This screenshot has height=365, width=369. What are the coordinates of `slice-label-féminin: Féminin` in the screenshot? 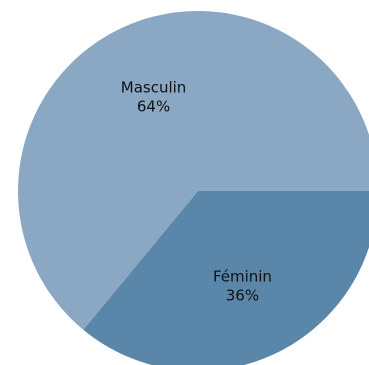 It's located at (242, 276).